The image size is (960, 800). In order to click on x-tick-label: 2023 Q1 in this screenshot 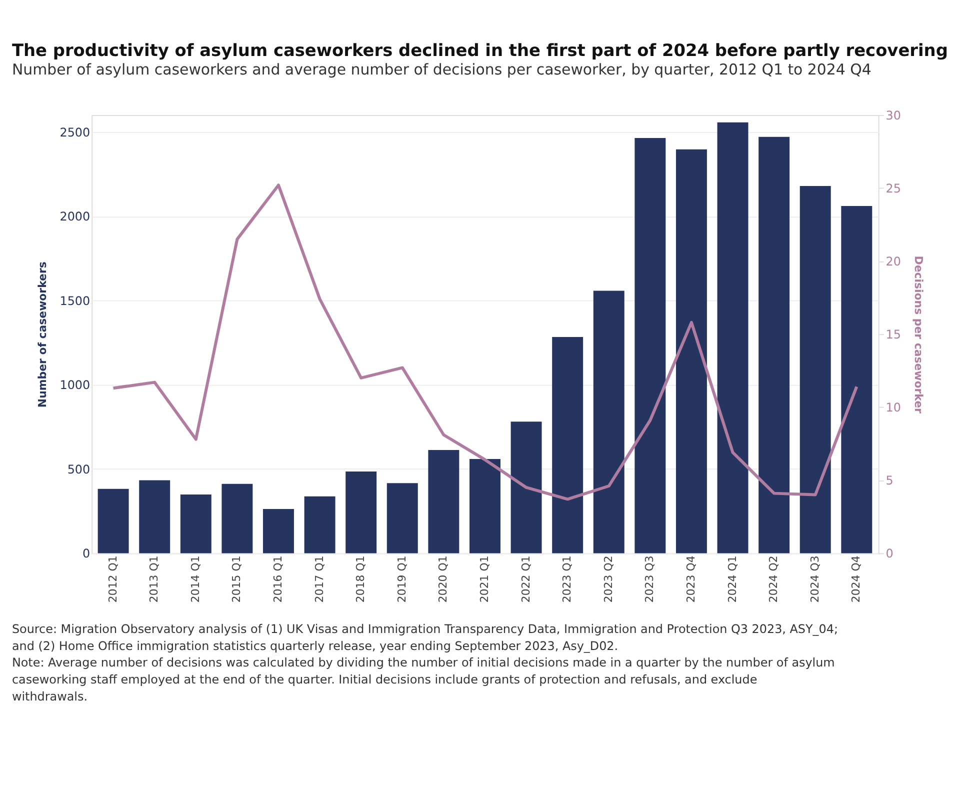, I will do `click(567, 579)`.